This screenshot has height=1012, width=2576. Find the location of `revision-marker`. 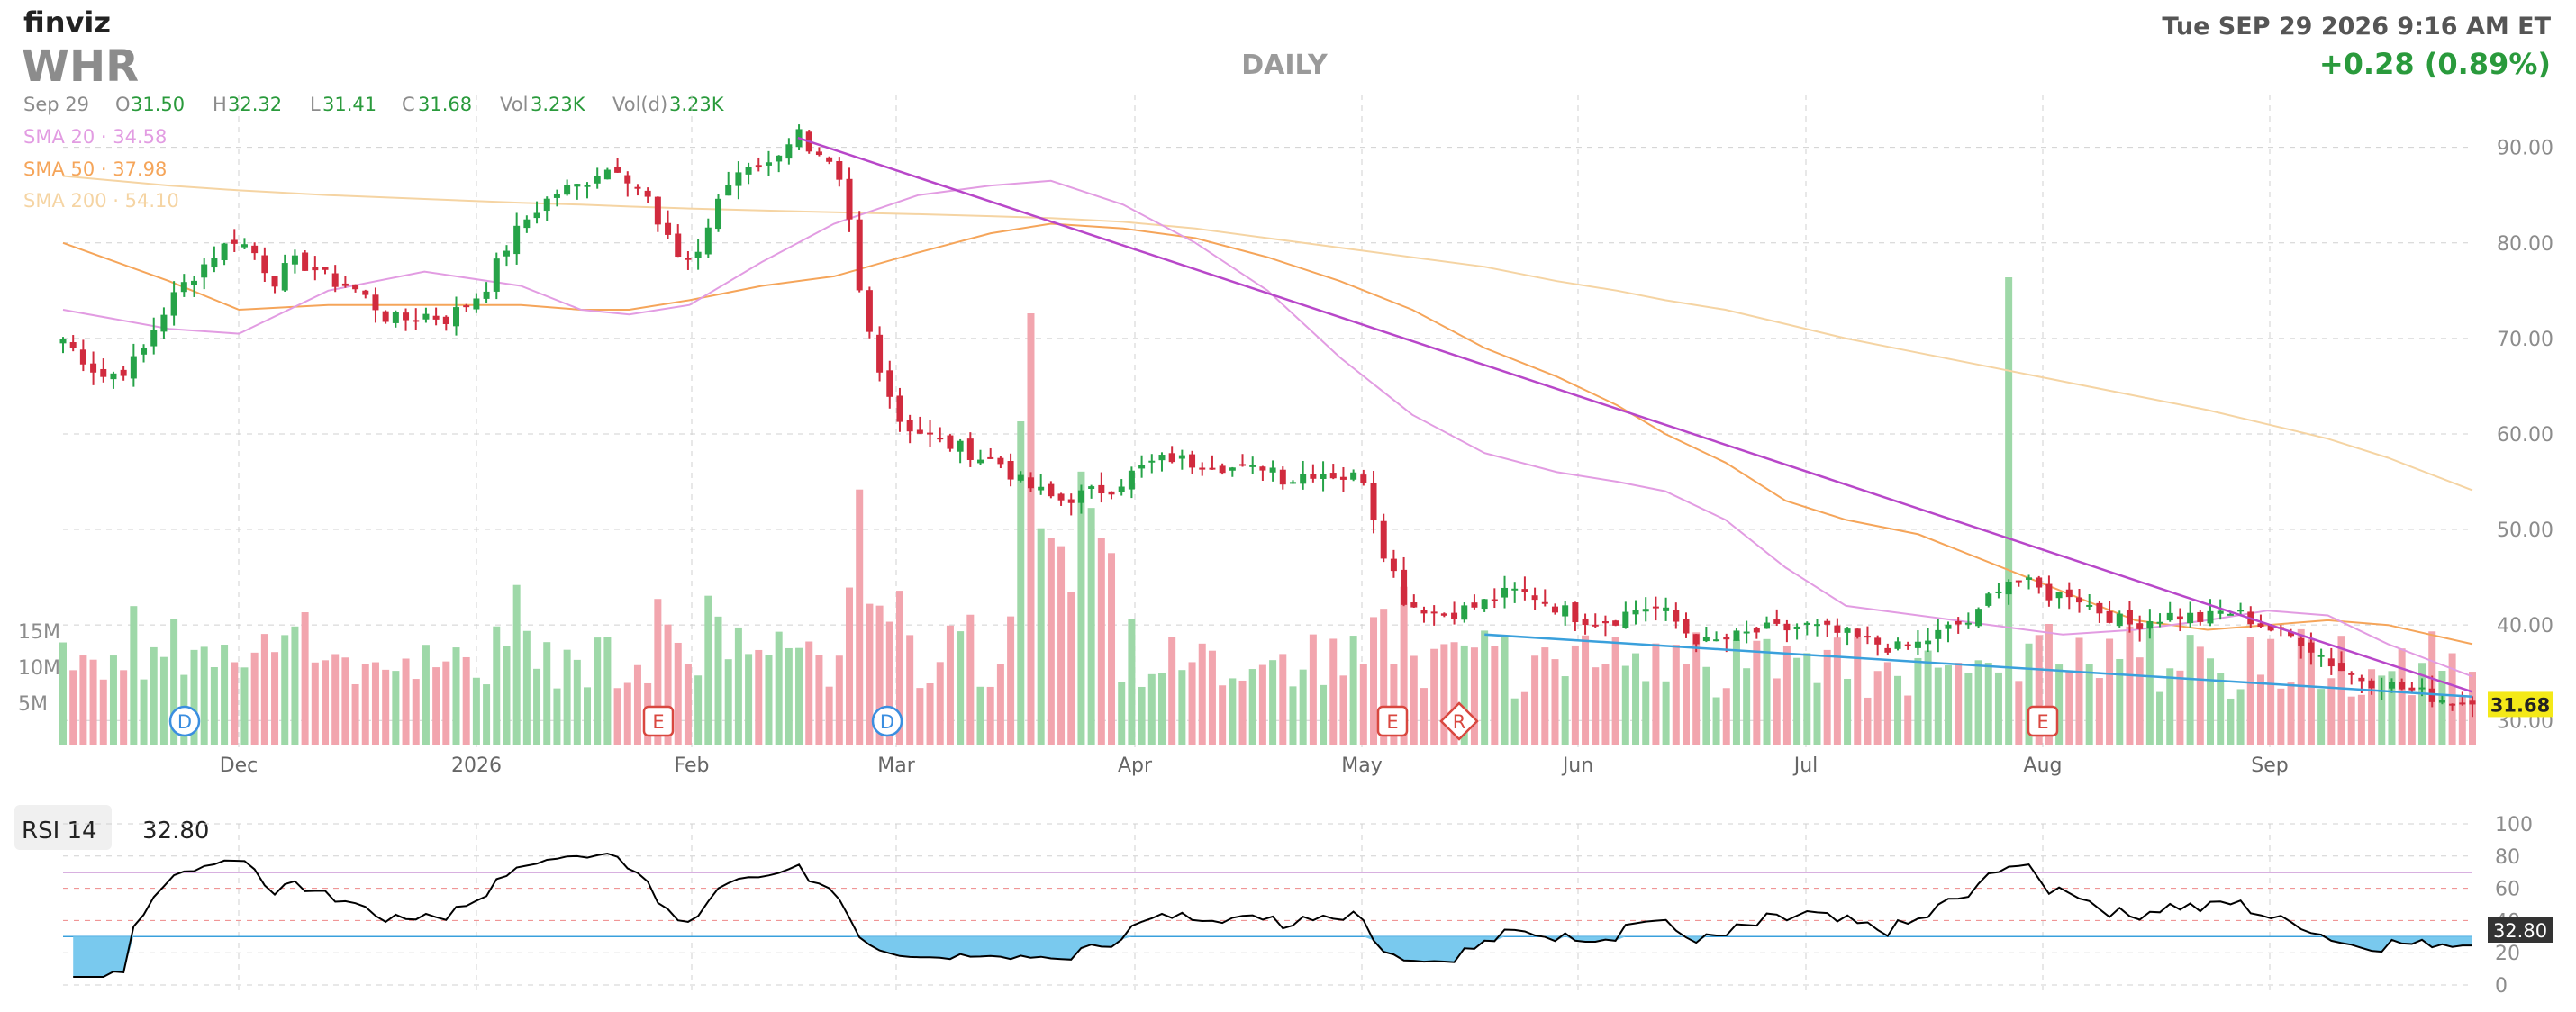

revision-marker is located at coordinates (1459, 721).